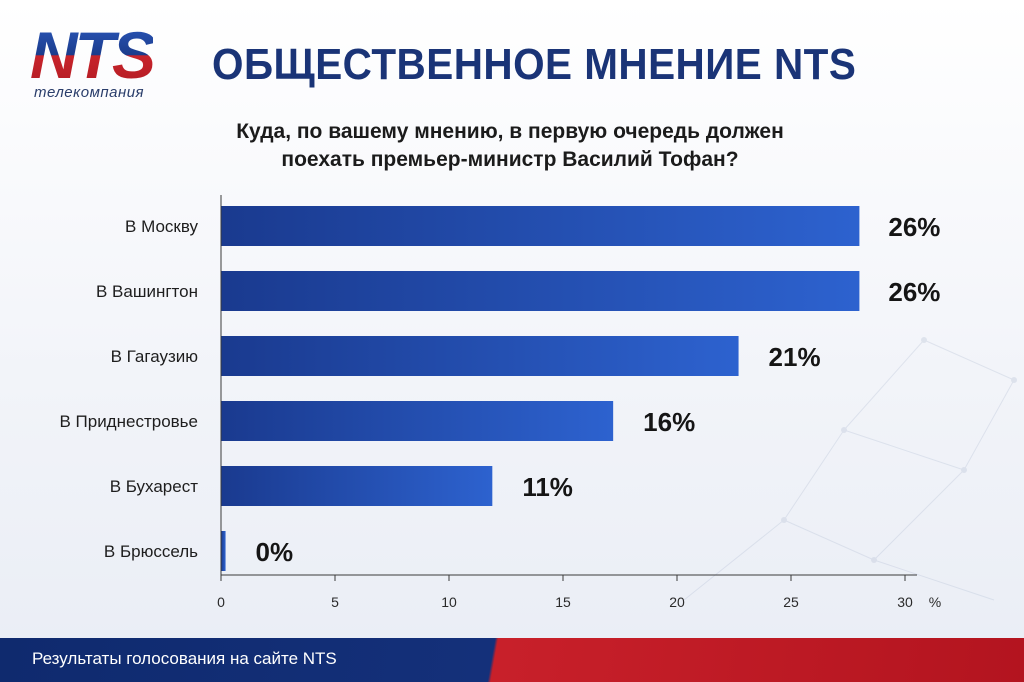 The width and height of the screenshot is (1024, 682). I want to click on x-tick-label: 5, so click(335, 602).